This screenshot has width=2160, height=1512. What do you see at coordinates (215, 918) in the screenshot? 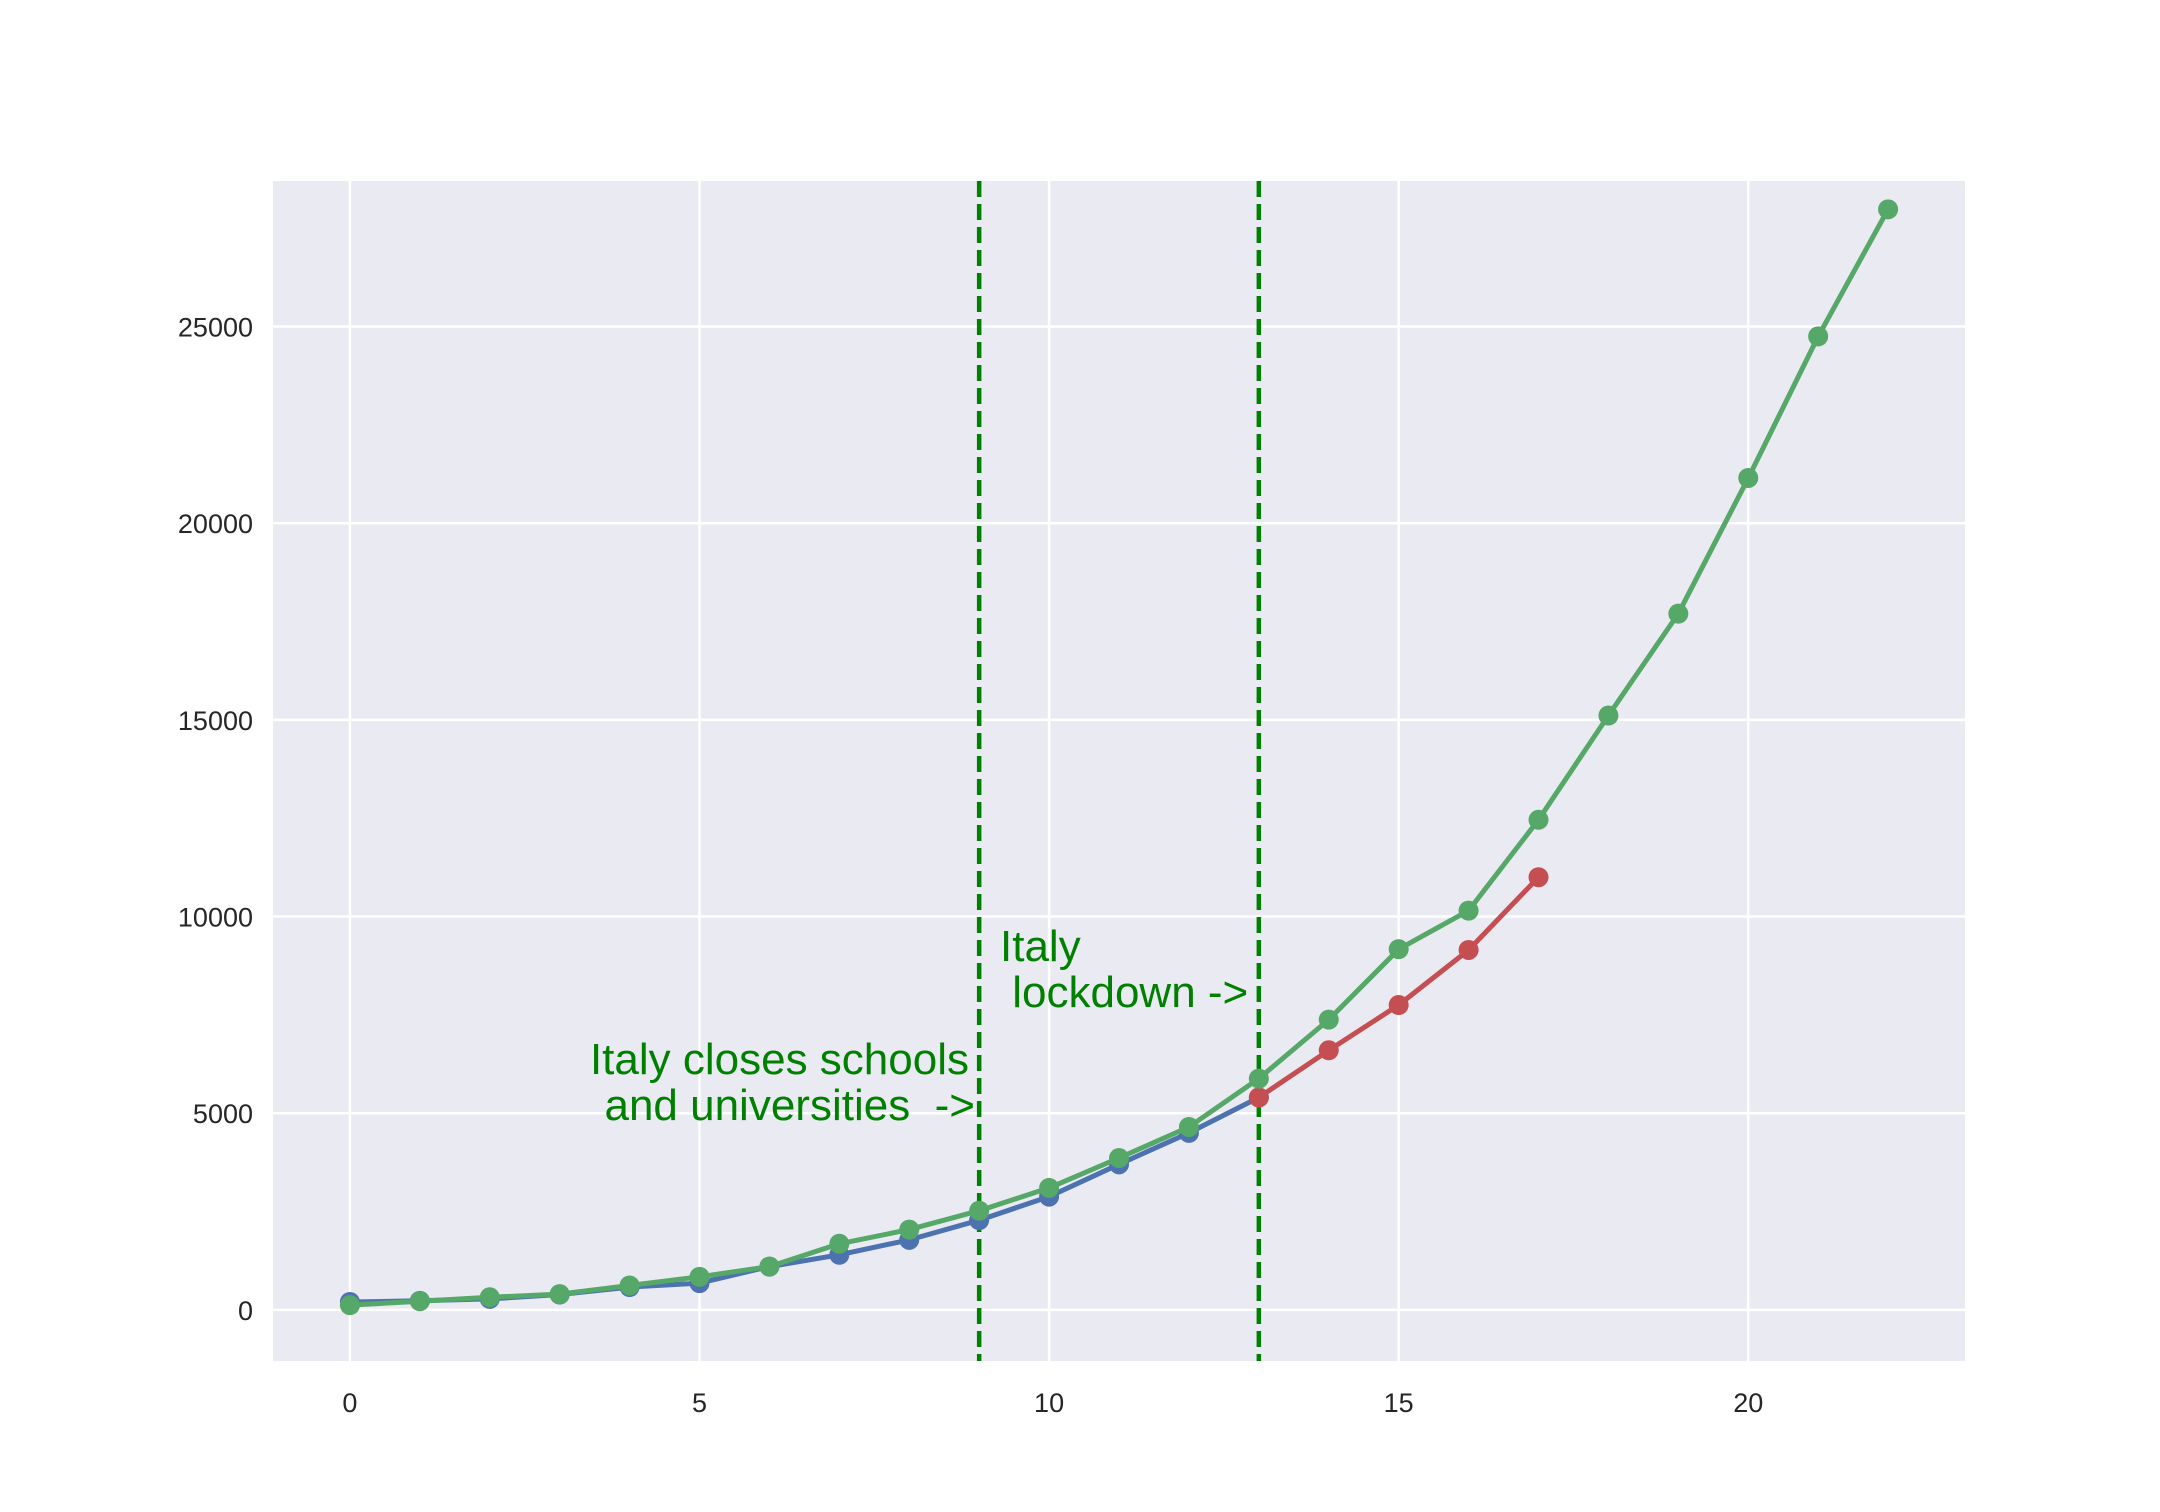
I see `y-tick-label: 10000` at bounding box center [215, 918].